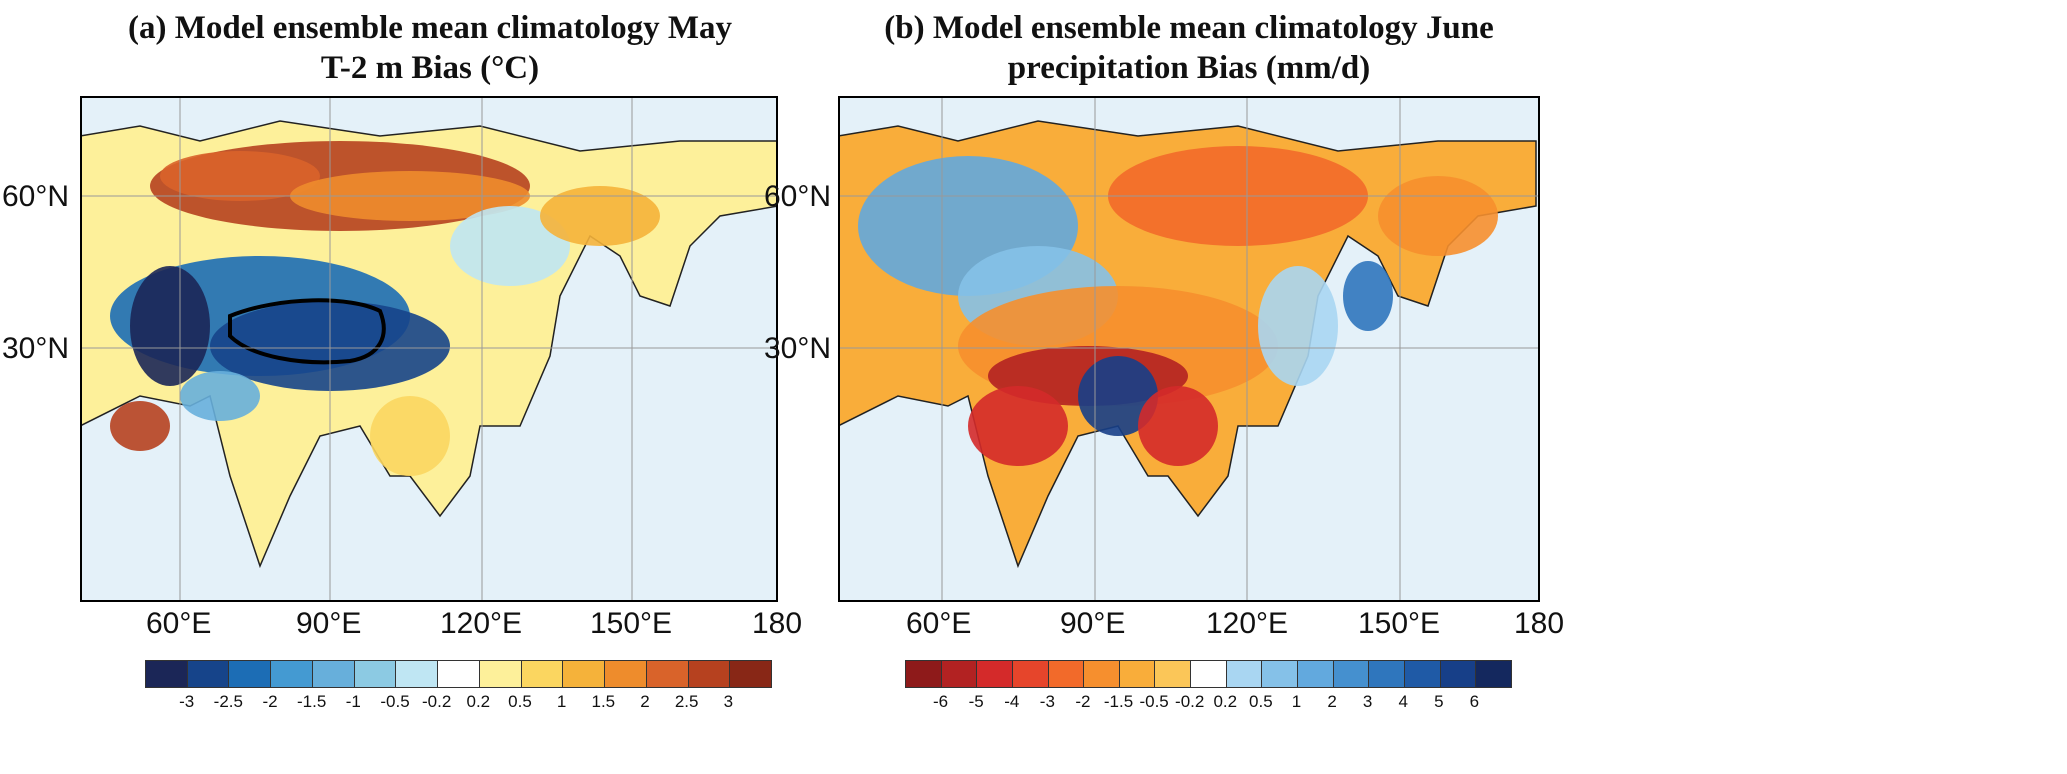 The height and width of the screenshot is (774, 2067). What do you see at coordinates (187, 701) in the screenshot?
I see `colorbar-label: -3` at bounding box center [187, 701].